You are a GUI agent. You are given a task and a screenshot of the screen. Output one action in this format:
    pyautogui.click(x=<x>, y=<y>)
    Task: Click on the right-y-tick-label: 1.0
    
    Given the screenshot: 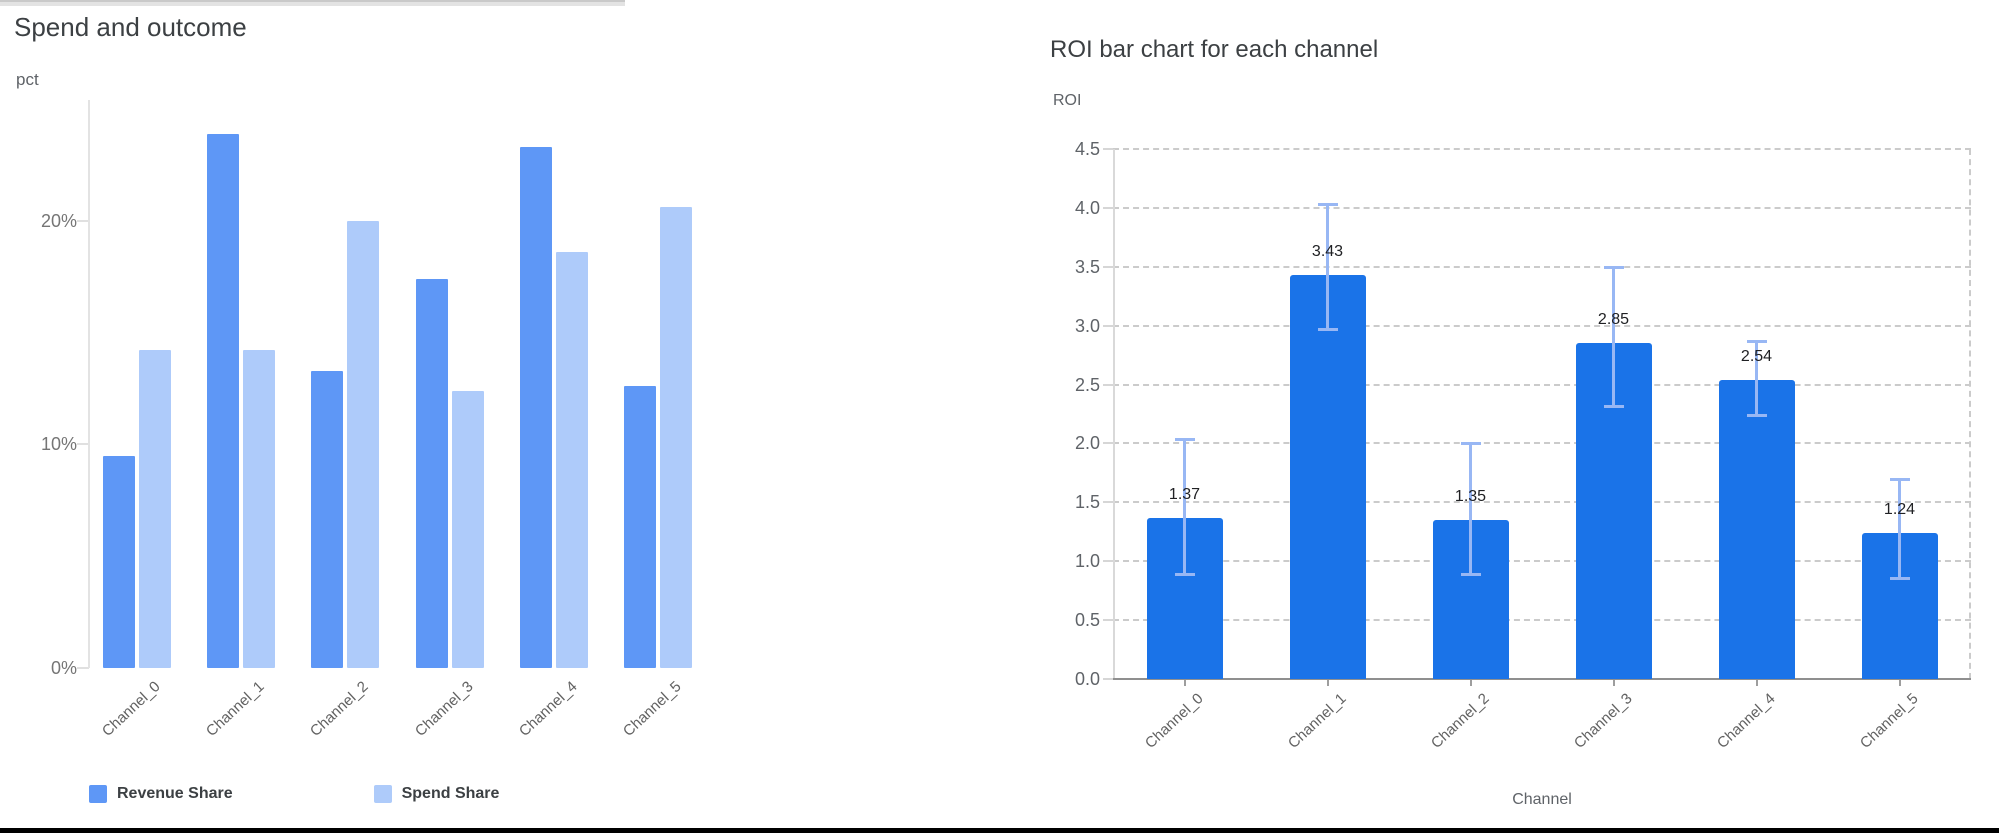 What is the action you would take?
    pyautogui.click(x=1087, y=561)
    